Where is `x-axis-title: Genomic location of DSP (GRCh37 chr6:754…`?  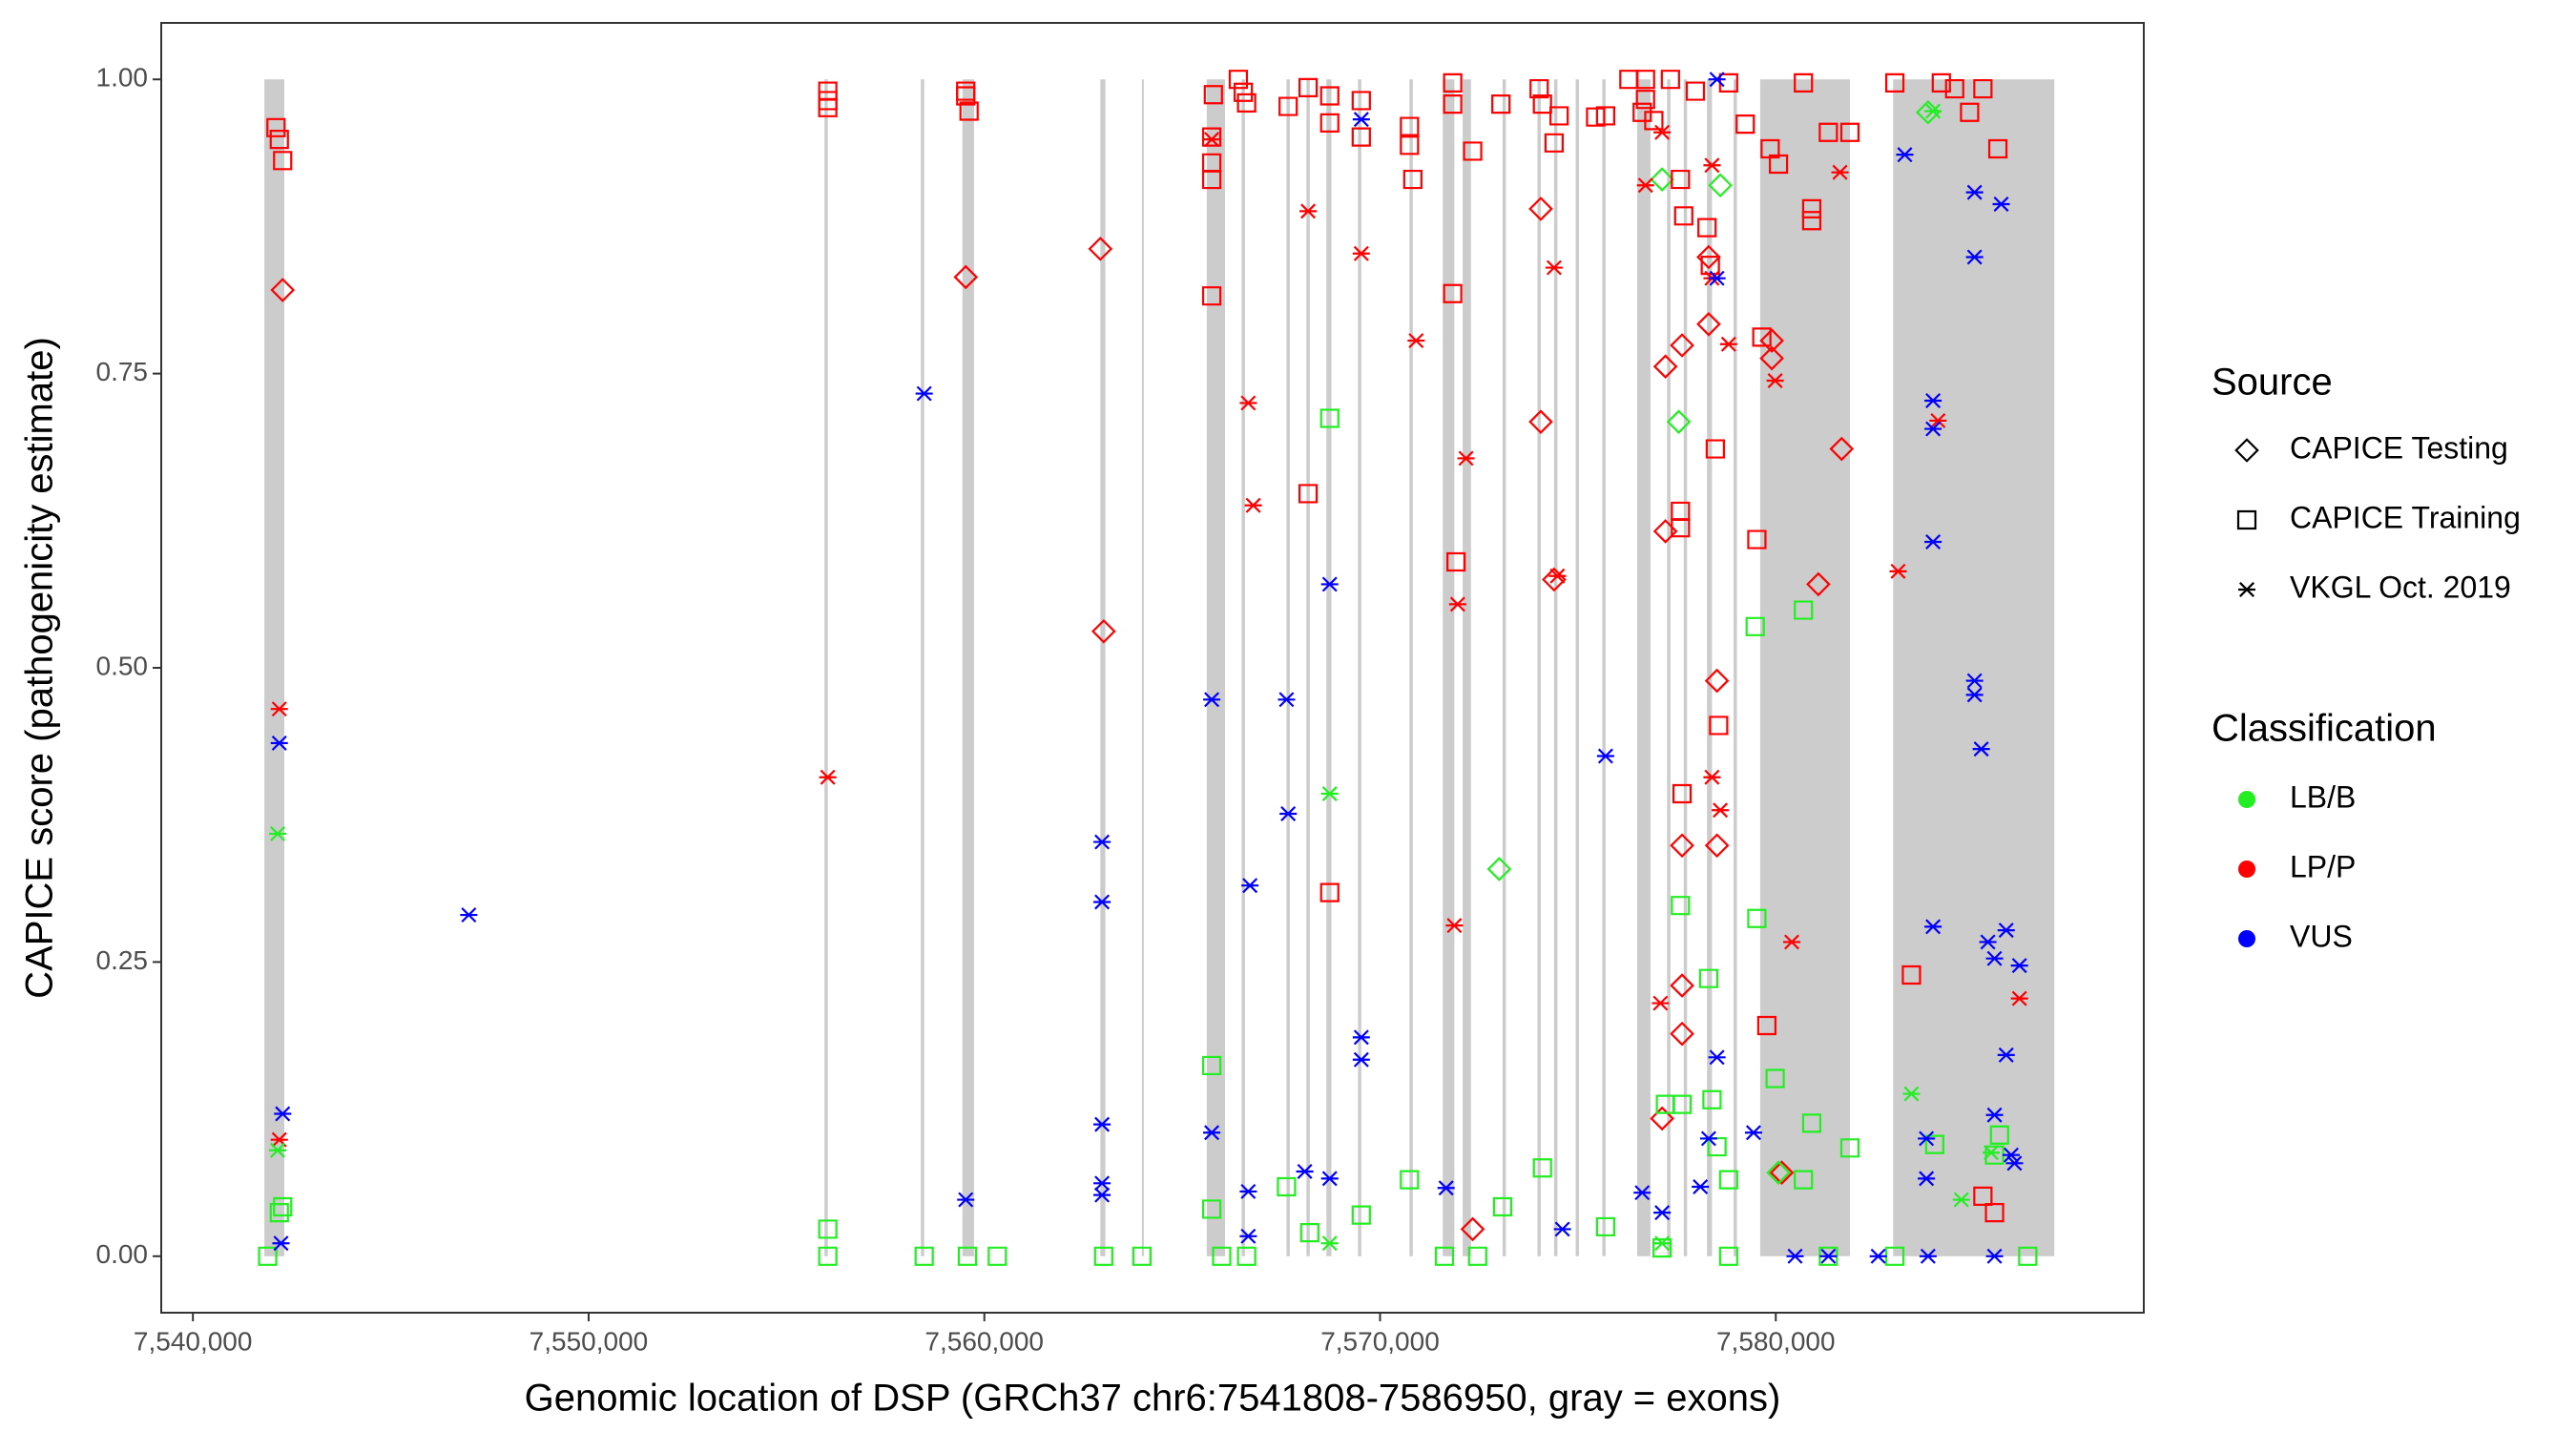
x-axis-title: Genomic location of DSP (GRCh37 chr6:754… is located at coordinates (1153, 1399).